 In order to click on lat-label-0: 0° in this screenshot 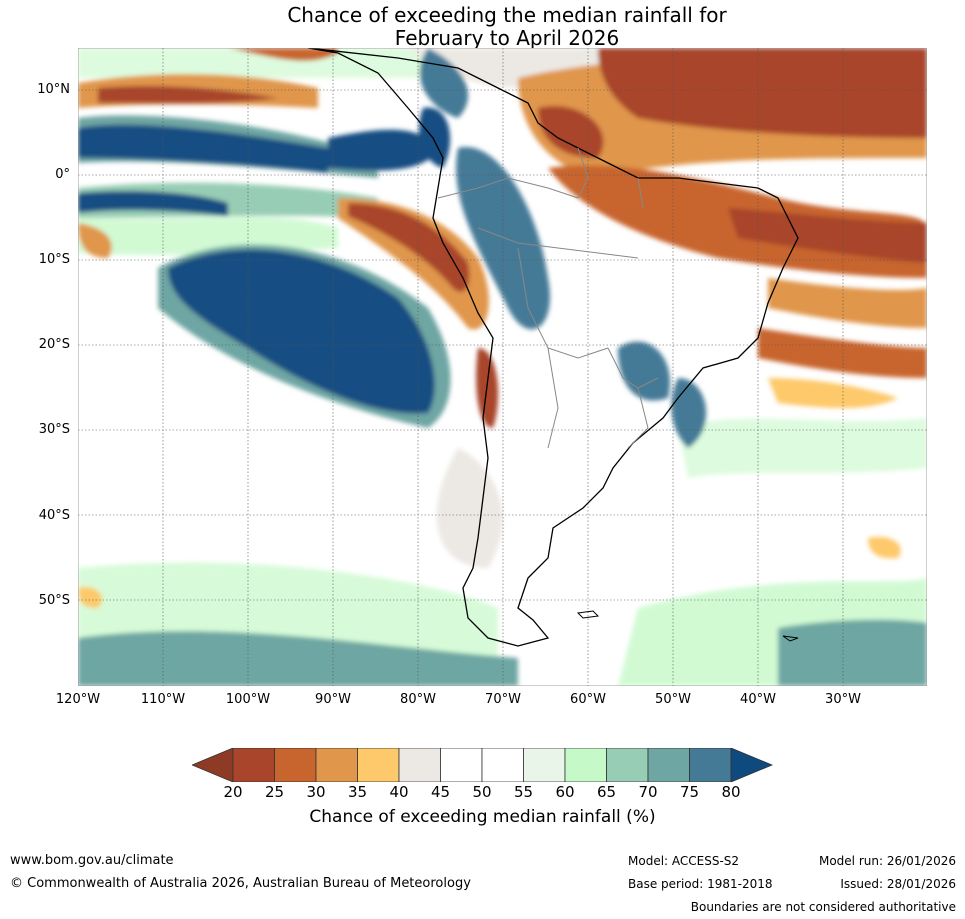, I will do `click(62, 174)`.